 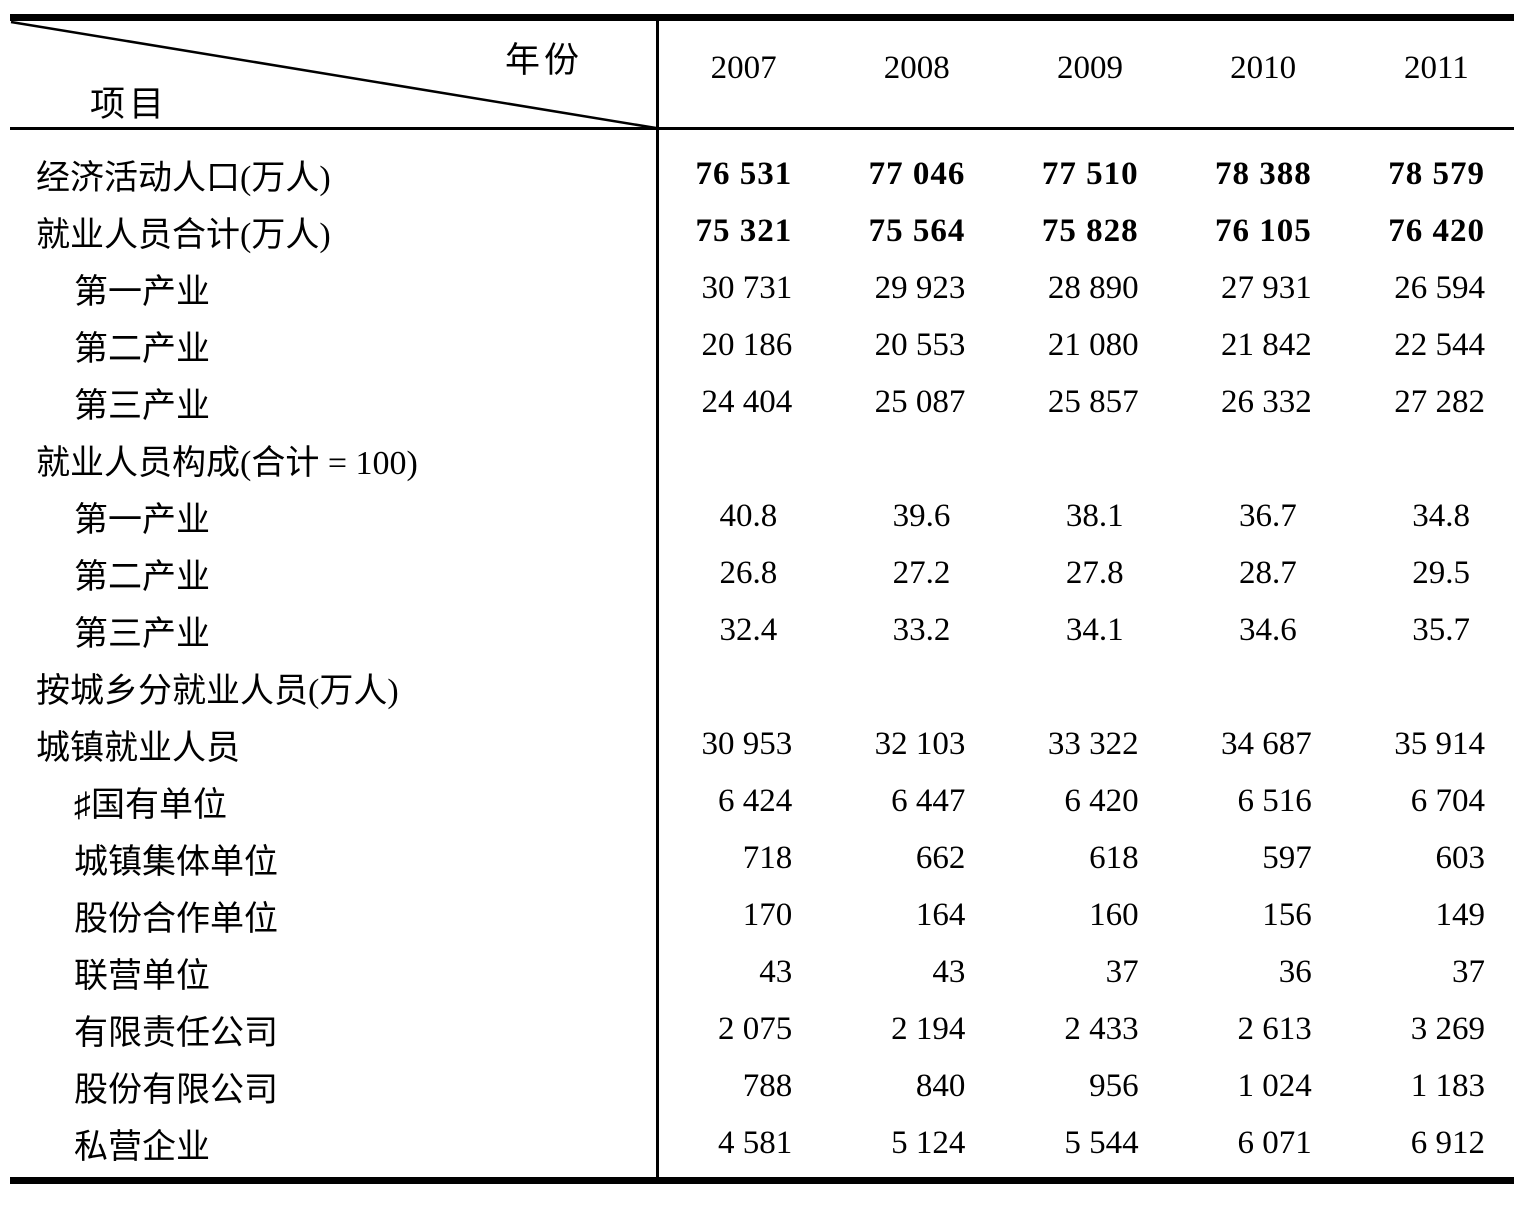 What do you see at coordinates (1295, 972) in the screenshot?
I see `cell-value: 36` at bounding box center [1295, 972].